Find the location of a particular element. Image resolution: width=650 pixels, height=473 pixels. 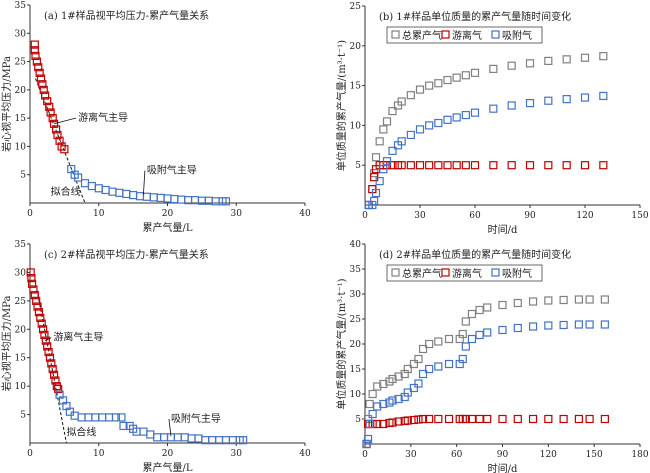

y-tick-label: 10 is located at coordinates (356, 395).